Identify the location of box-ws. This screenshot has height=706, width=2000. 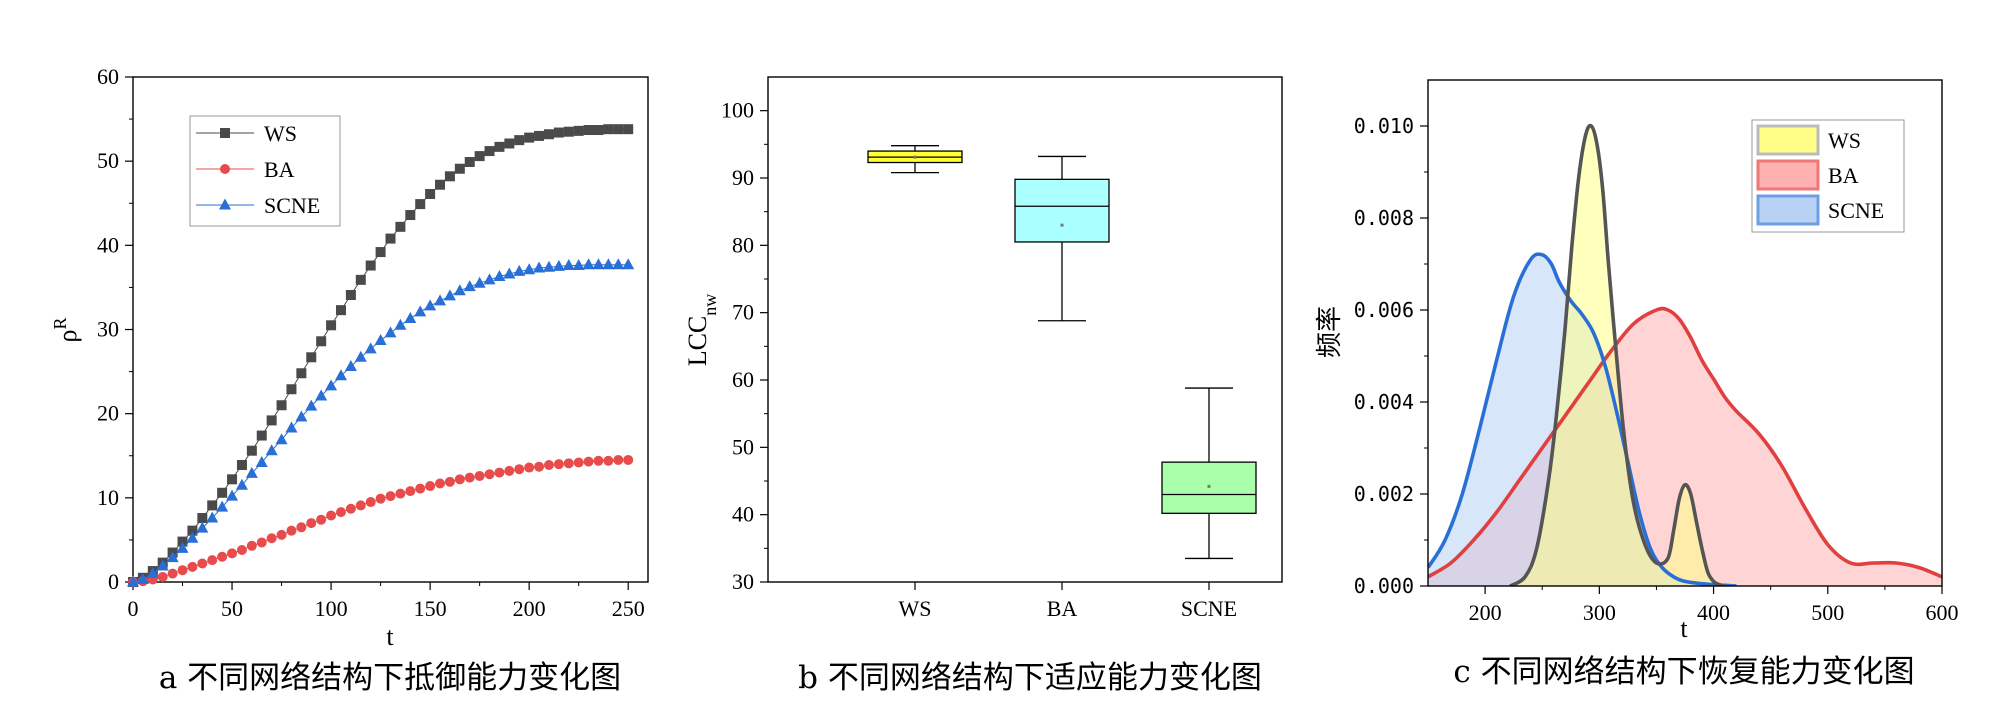
(915, 159).